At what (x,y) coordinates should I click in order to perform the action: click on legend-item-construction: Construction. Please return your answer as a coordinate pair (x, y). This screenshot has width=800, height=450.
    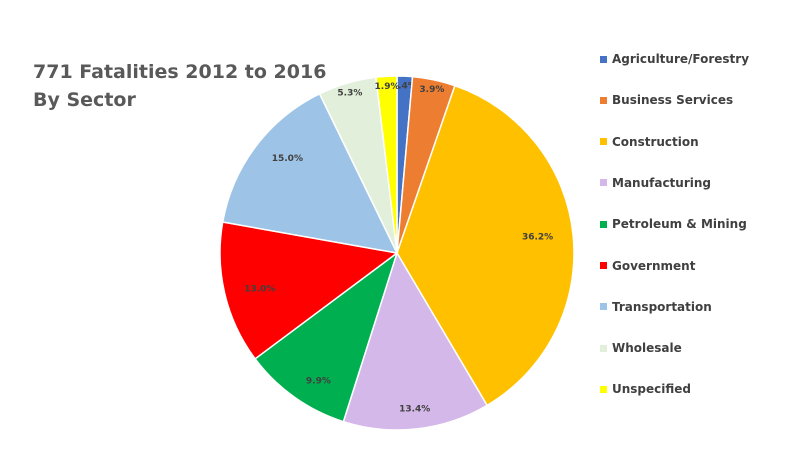
    Looking at the image, I should click on (700, 142).